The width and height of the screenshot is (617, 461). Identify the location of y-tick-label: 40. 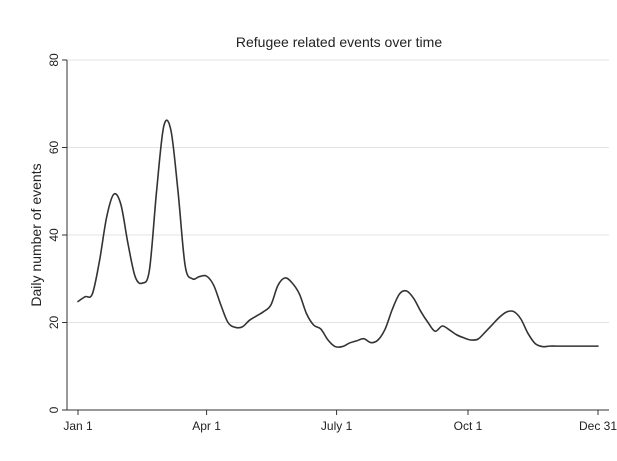
(54, 235).